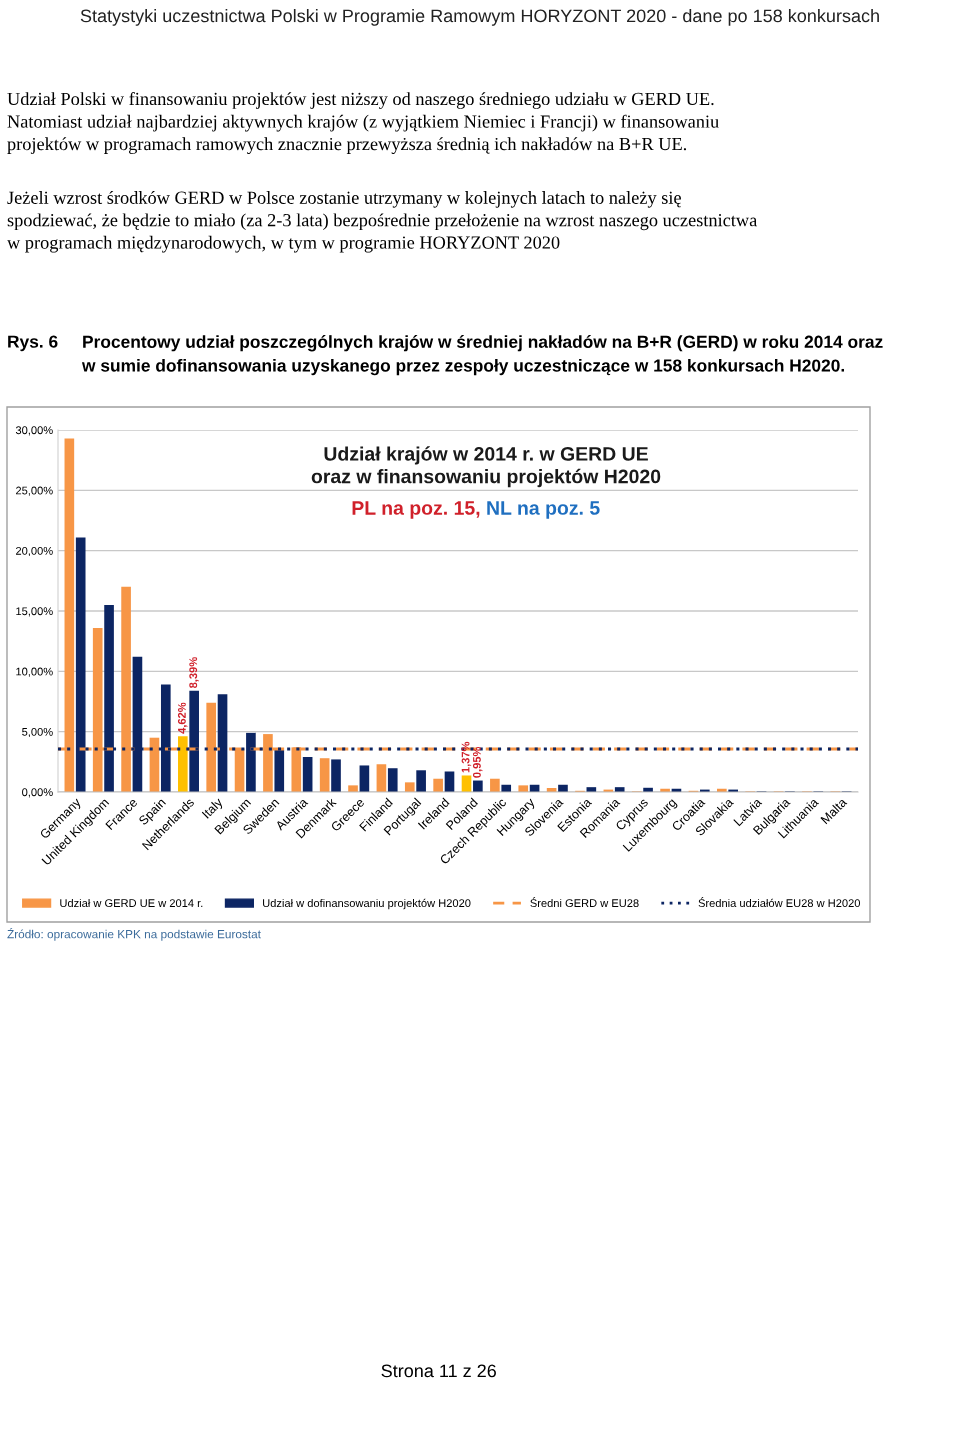 This screenshot has height=1436, width=960. I want to click on y-tick-label: 10,00%, so click(34, 672).